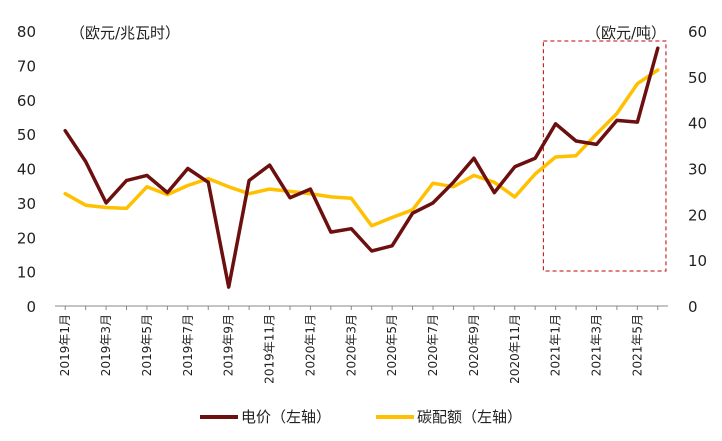 This screenshot has height=441, width=722. What do you see at coordinates (693, 307) in the screenshot?
I see `y-right-tick-label: 0` at bounding box center [693, 307].